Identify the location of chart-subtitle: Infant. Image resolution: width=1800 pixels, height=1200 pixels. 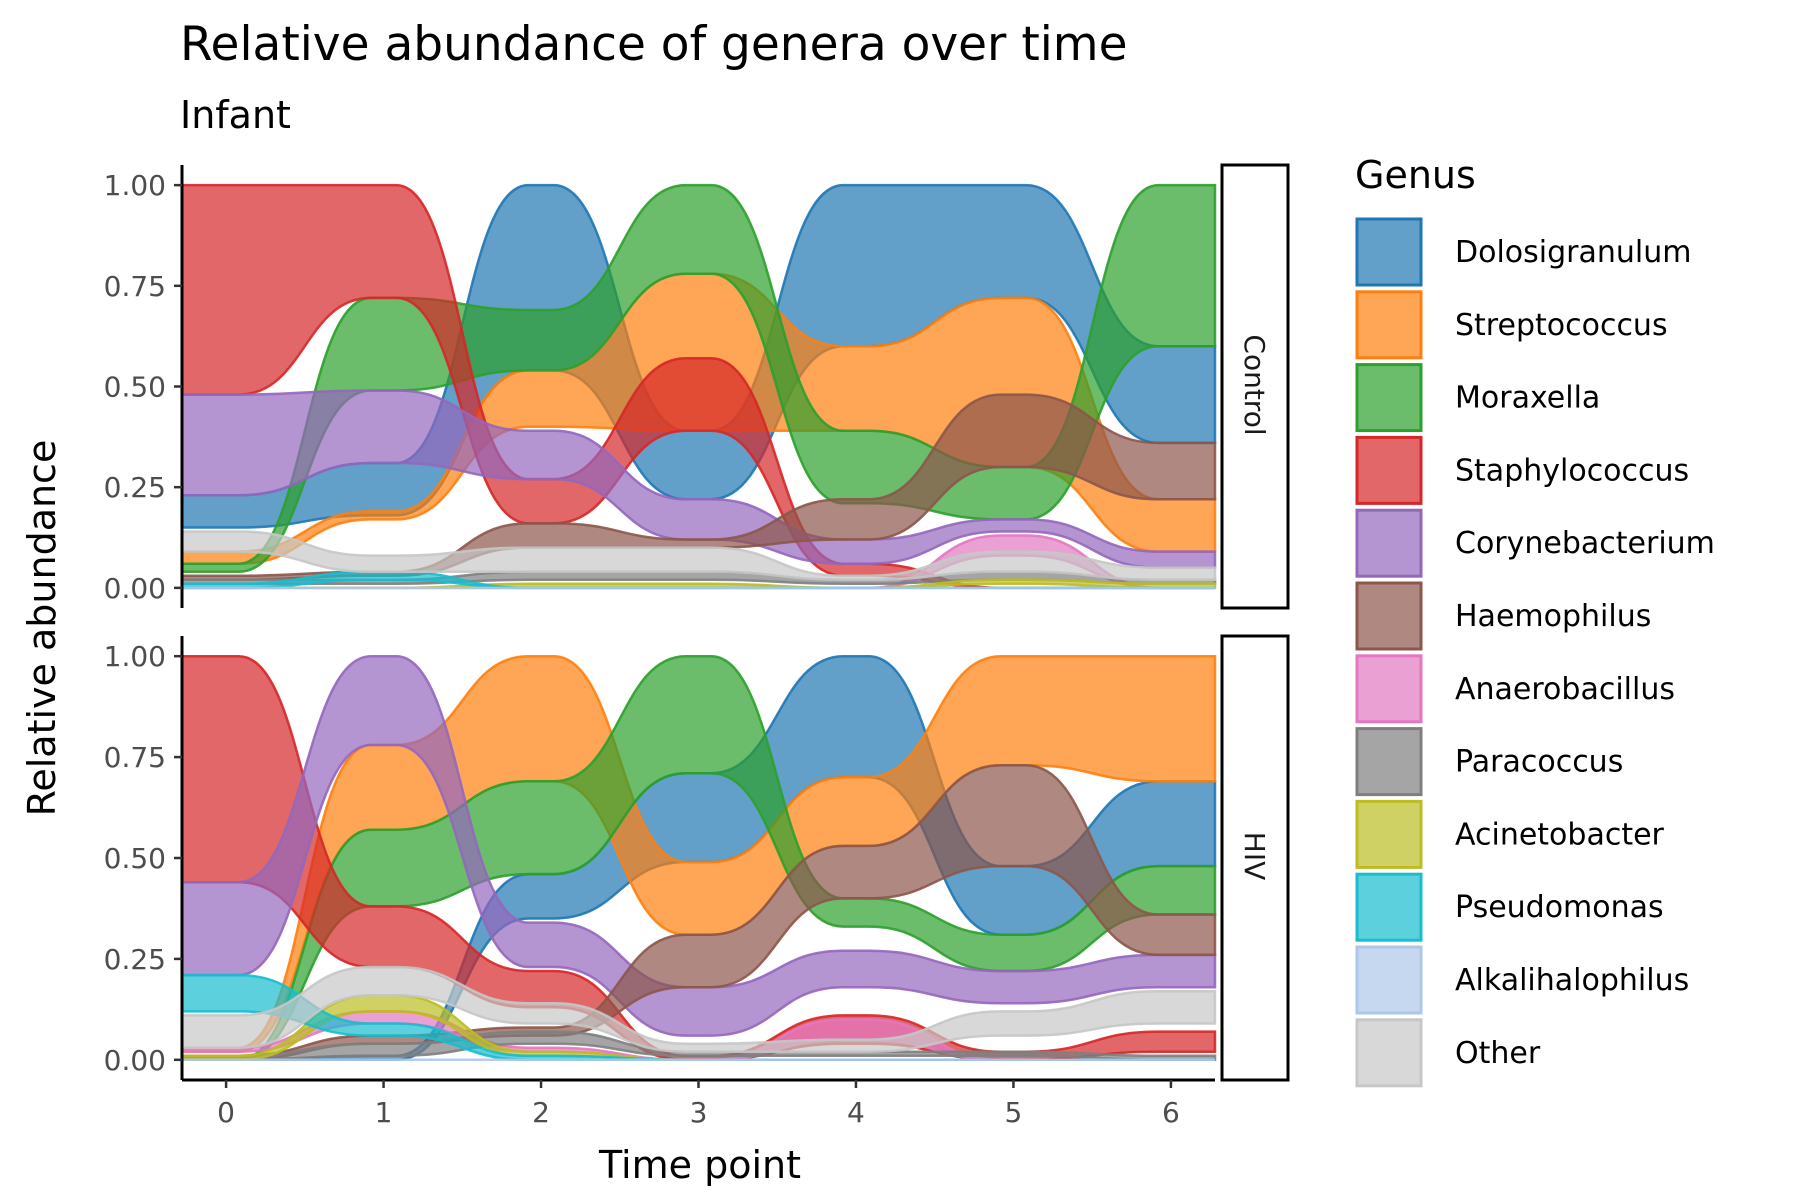
(235, 115).